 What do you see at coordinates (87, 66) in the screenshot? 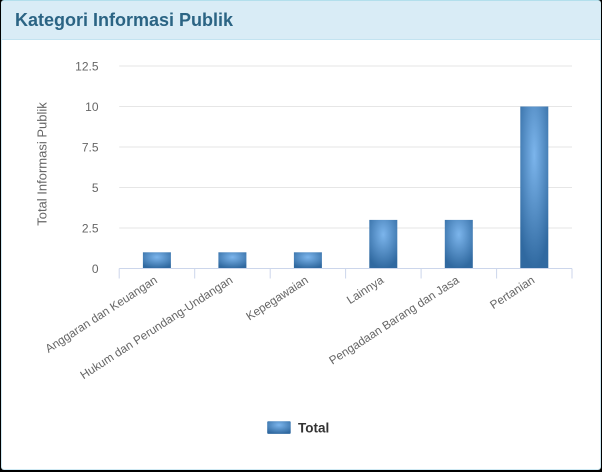
I see `svg-text: 12.5` at bounding box center [87, 66].